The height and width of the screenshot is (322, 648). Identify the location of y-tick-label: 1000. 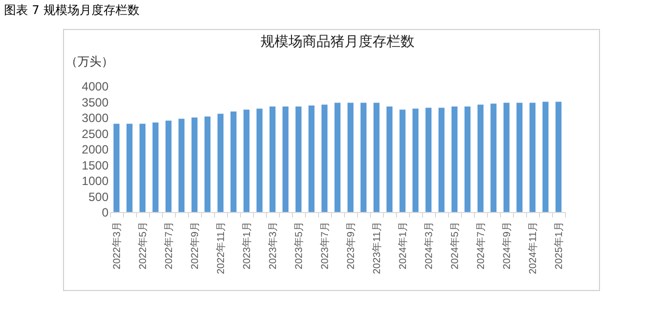
(95, 181).